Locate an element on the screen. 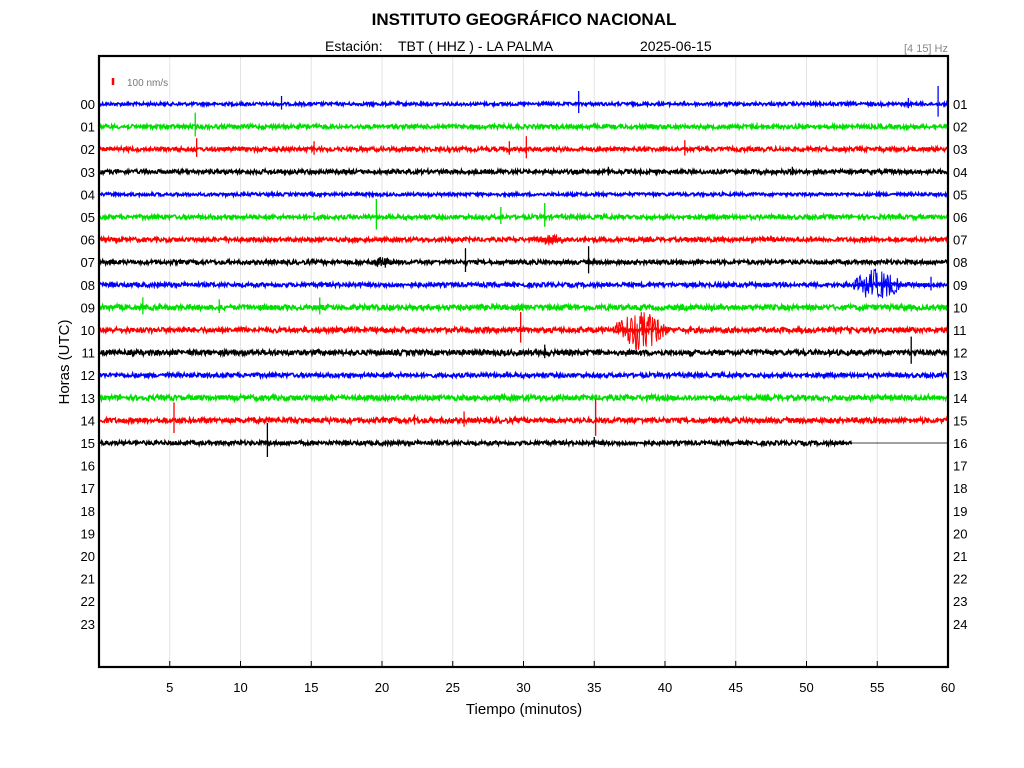 This screenshot has width=1024, height=768. x-tick-label: 5 is located at coordinates (169, 687).